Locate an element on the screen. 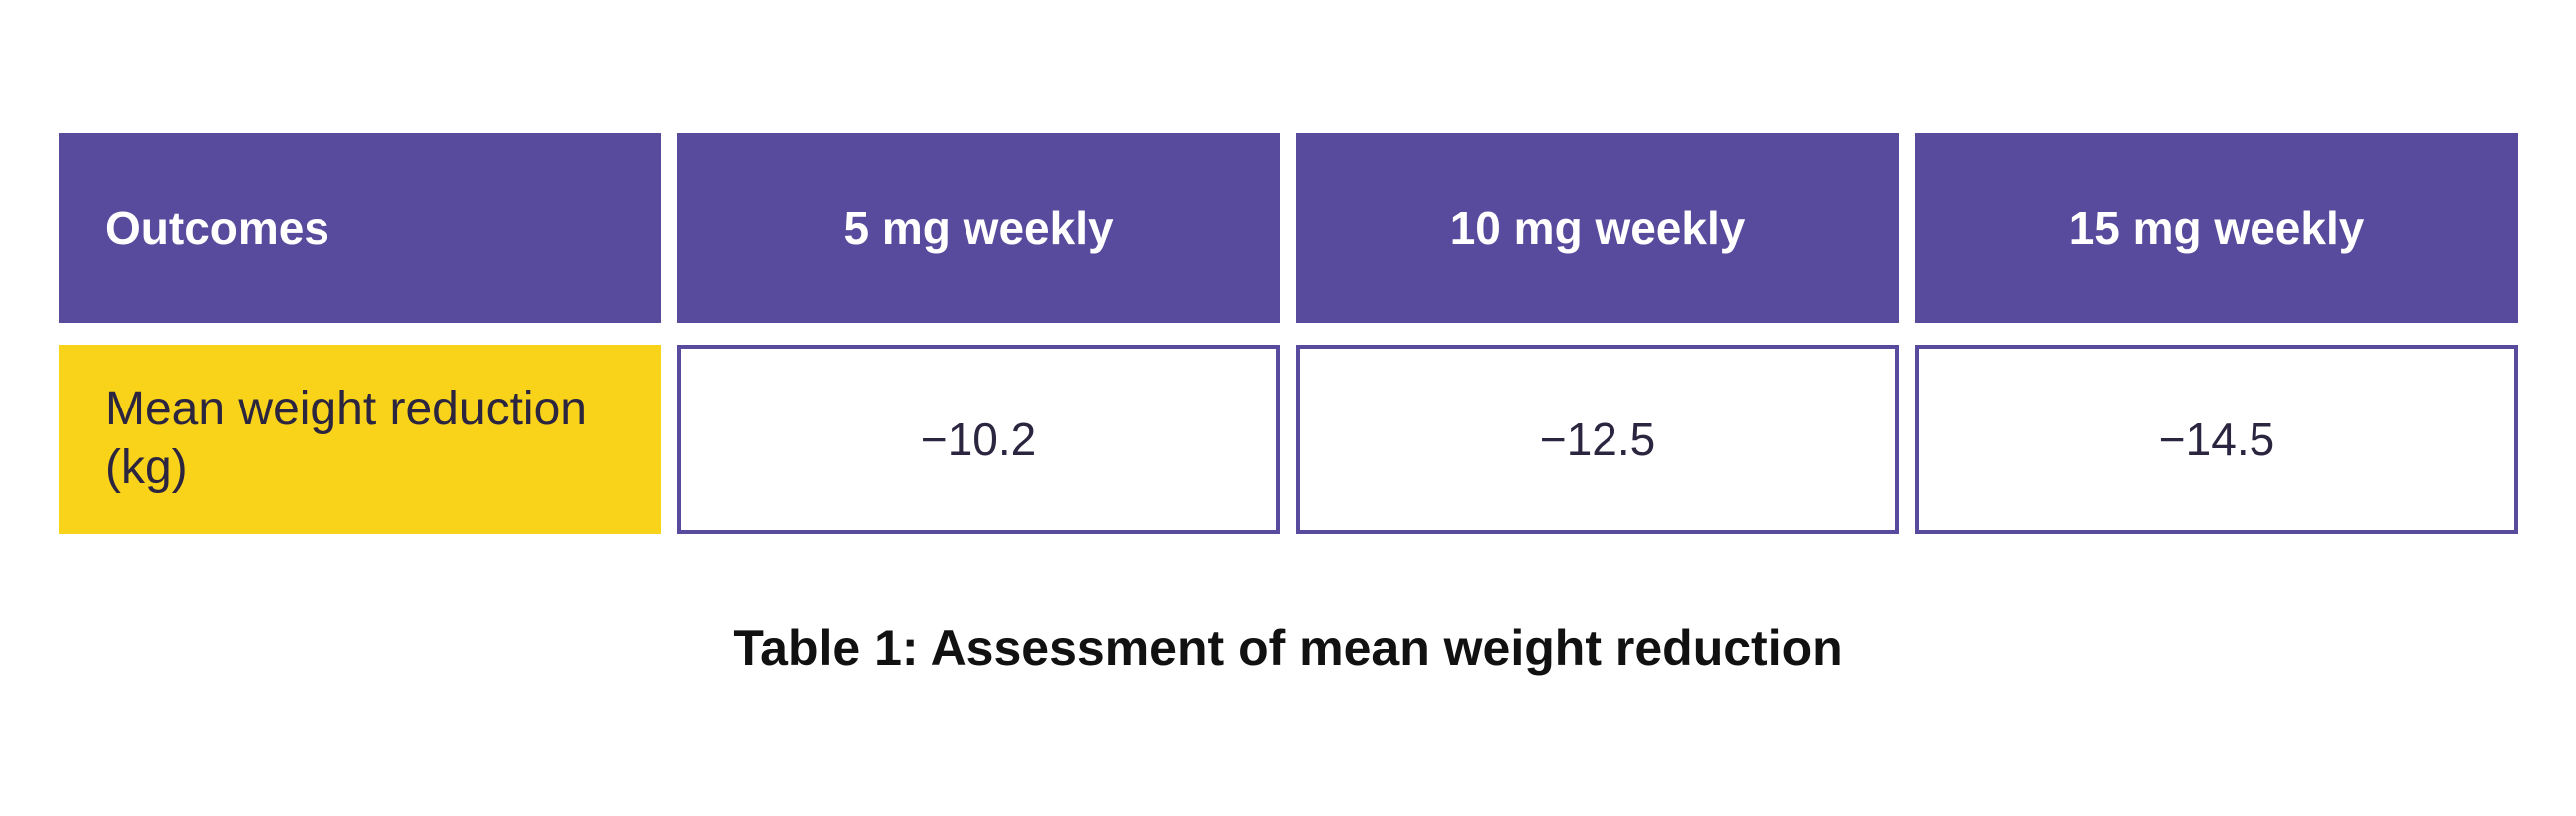  header-15mg-weekly: 15 mg weekly is located at coordinates (2217, 228).